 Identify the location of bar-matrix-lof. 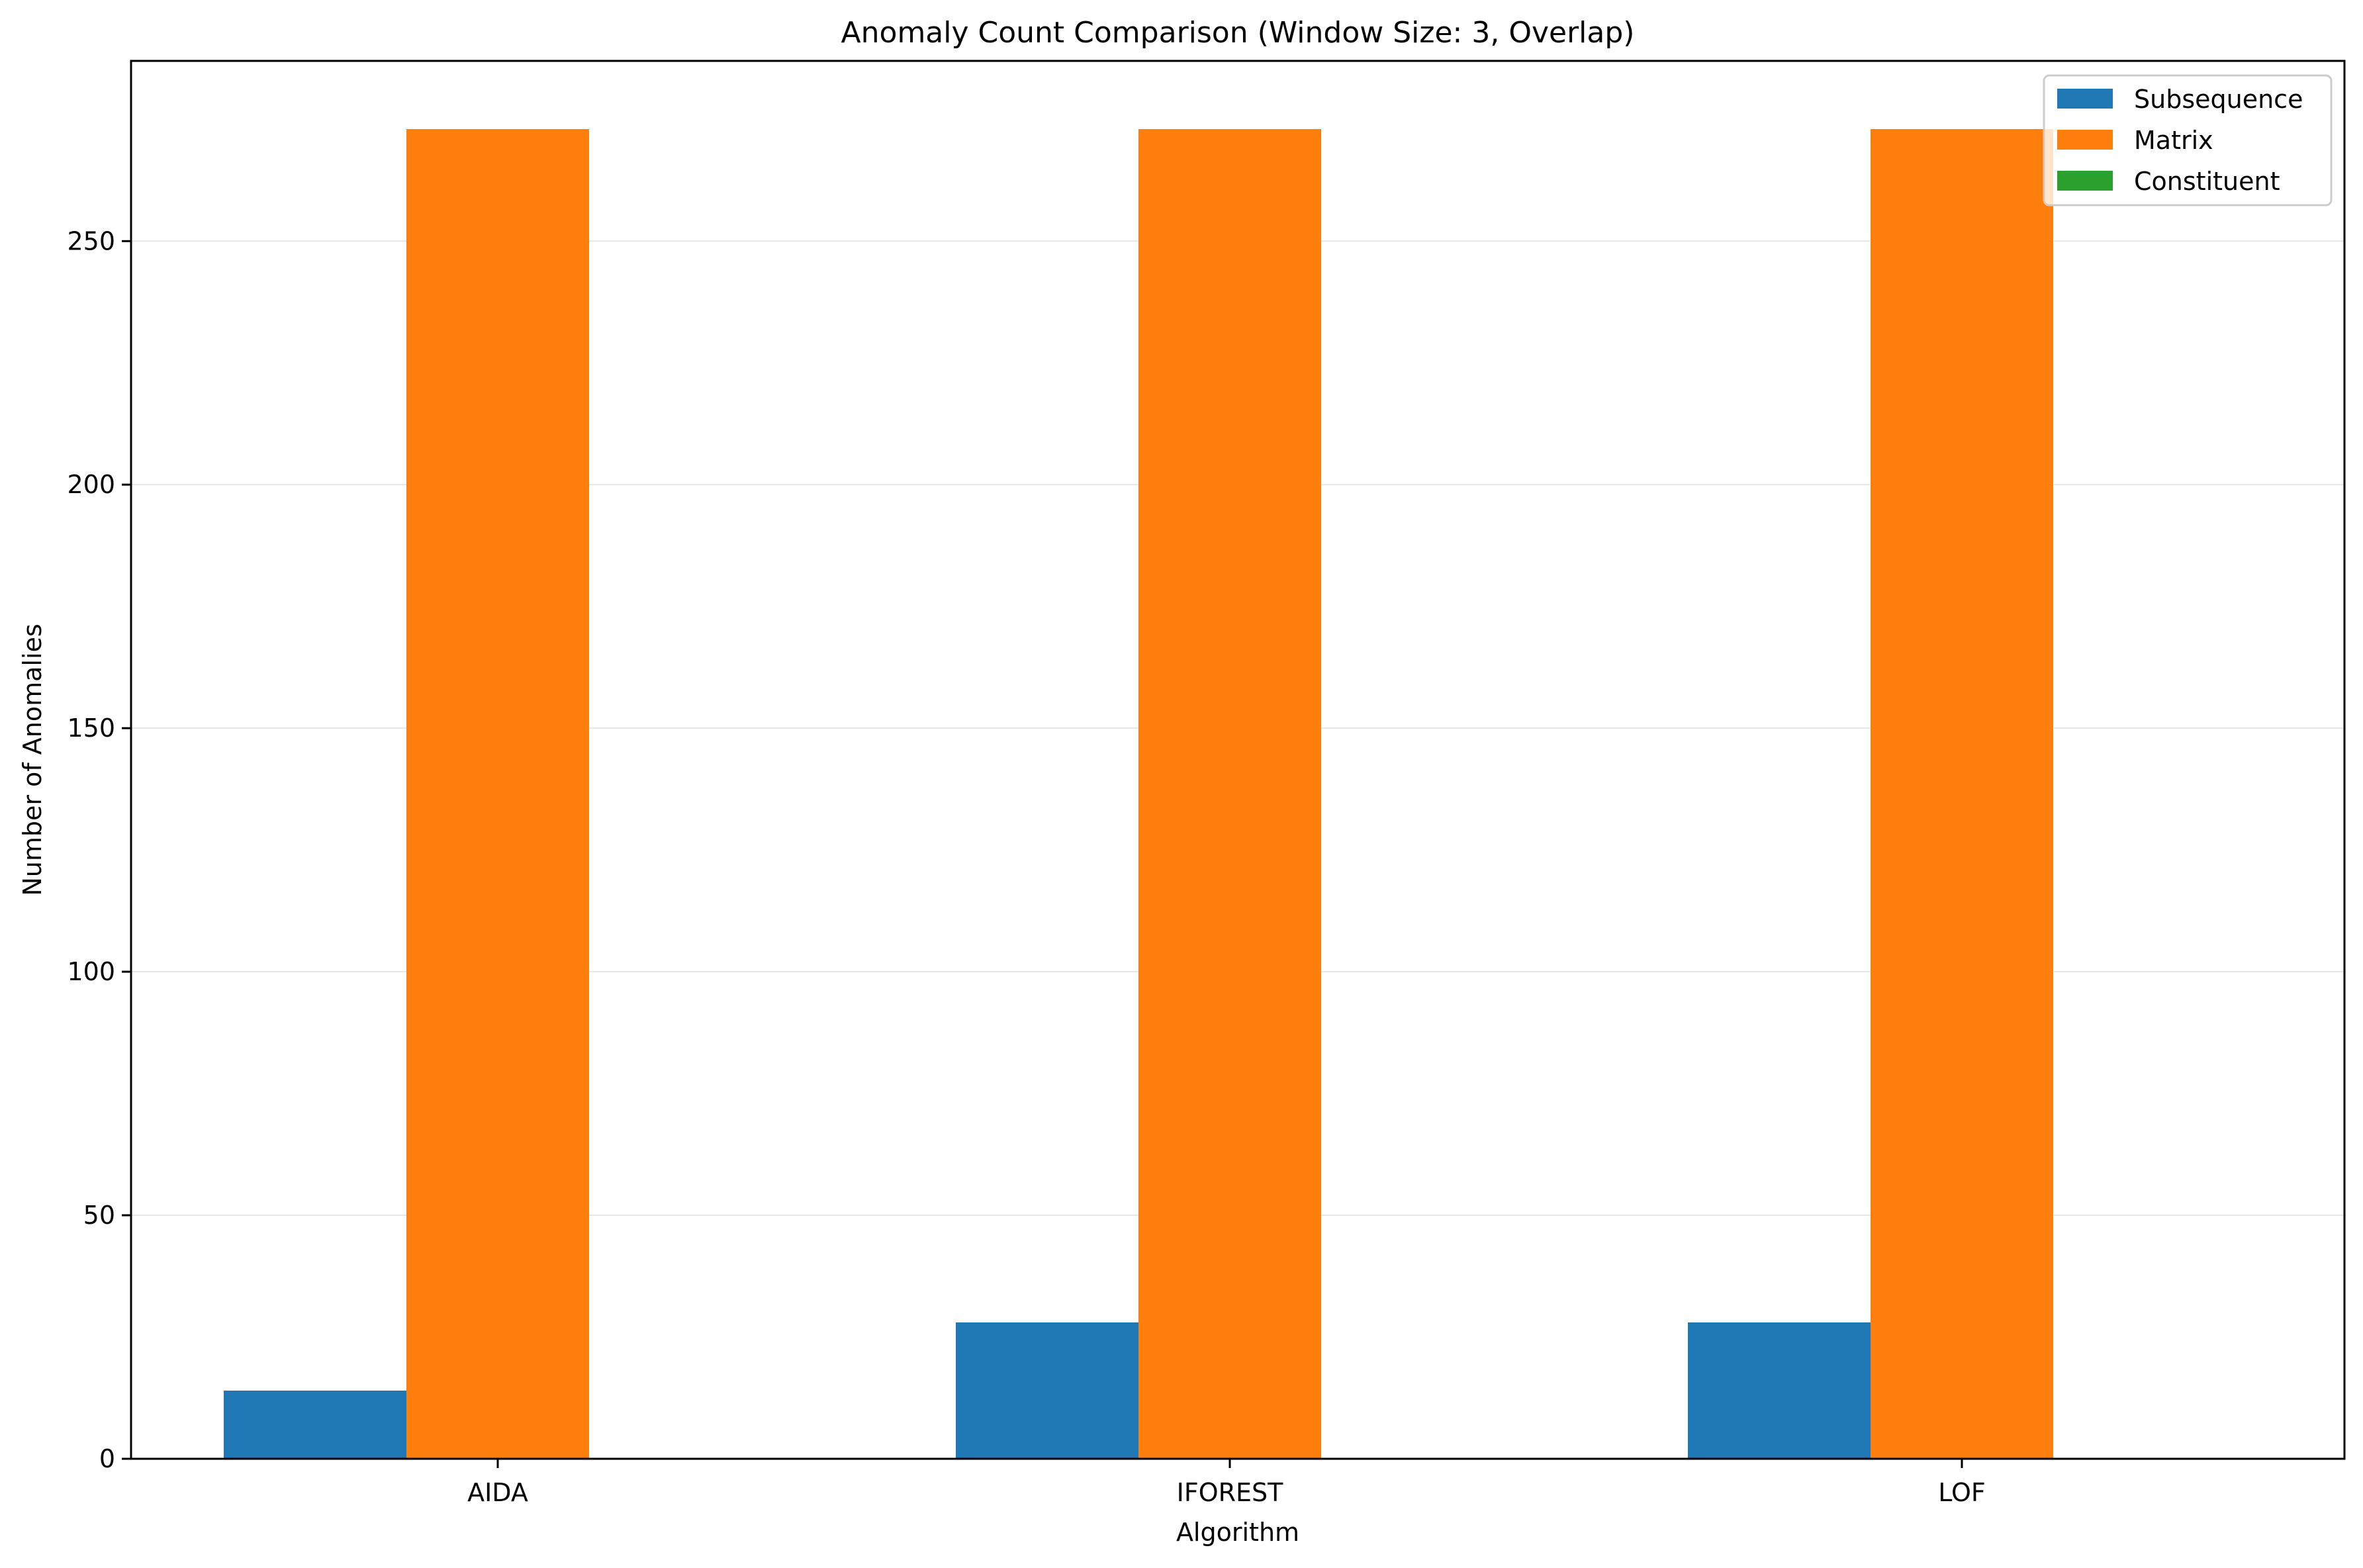
(1962, 794).